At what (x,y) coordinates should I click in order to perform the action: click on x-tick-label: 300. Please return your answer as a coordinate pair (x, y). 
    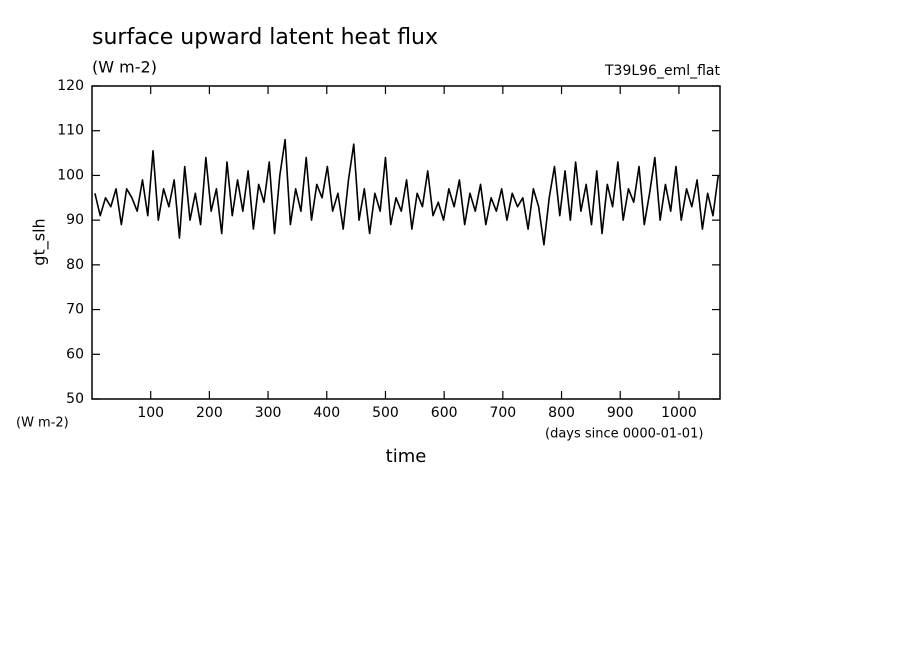
    Looking at the image, I should click on (268, 413).